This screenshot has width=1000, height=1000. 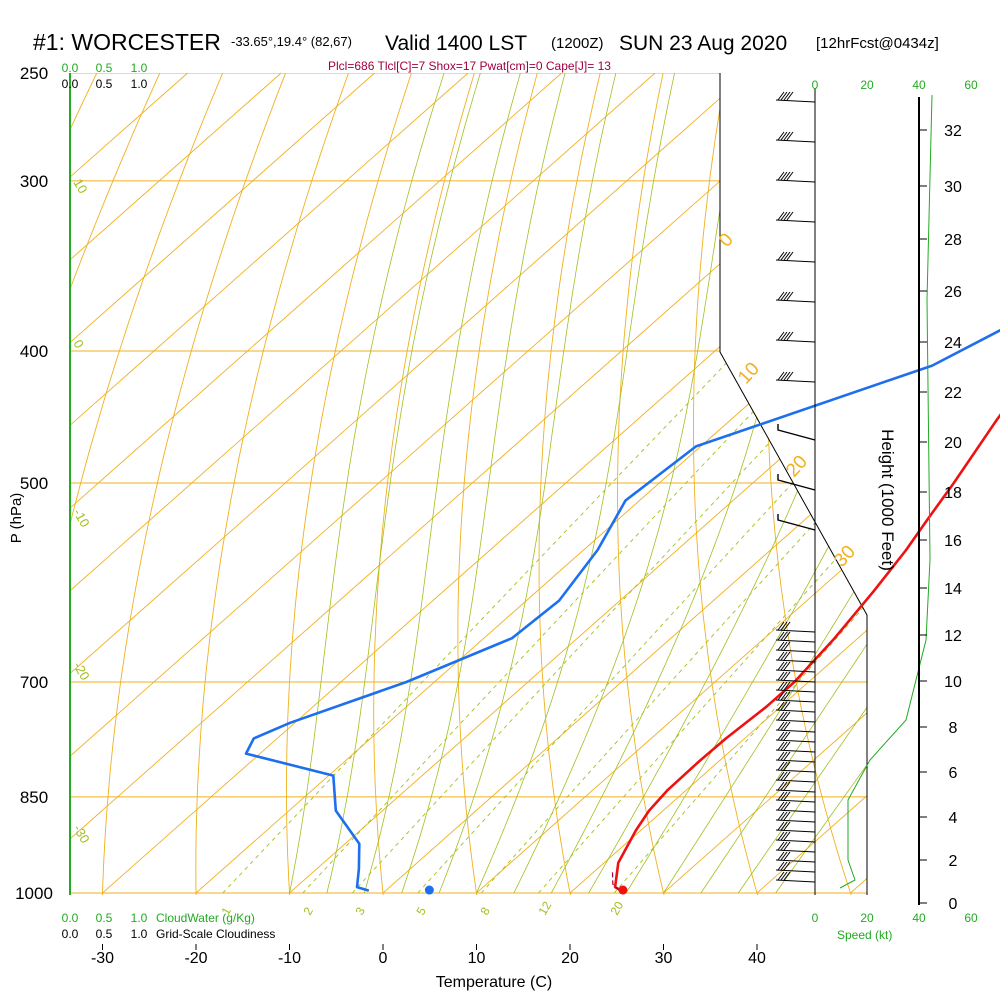 I want to click on pressure-tick-label: 1000, so click(x=34, y=893).